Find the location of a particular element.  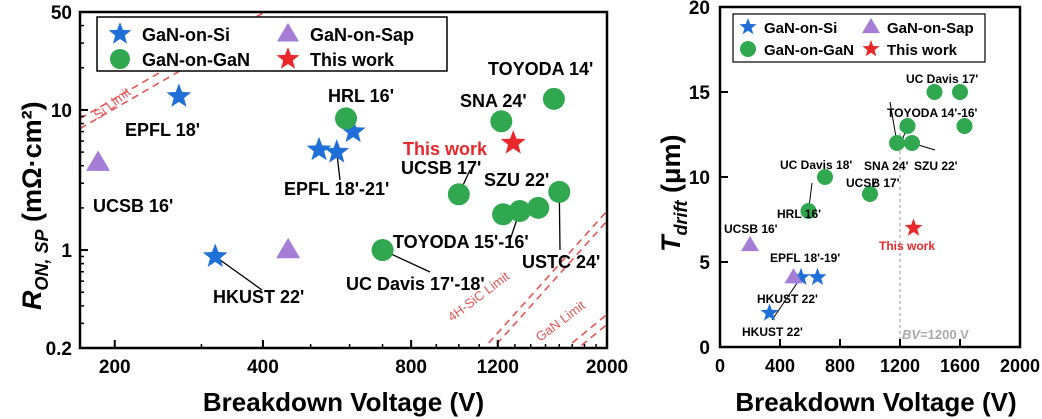

legend-r-marker-gan-on-gan is located at coordinates (748, 49).